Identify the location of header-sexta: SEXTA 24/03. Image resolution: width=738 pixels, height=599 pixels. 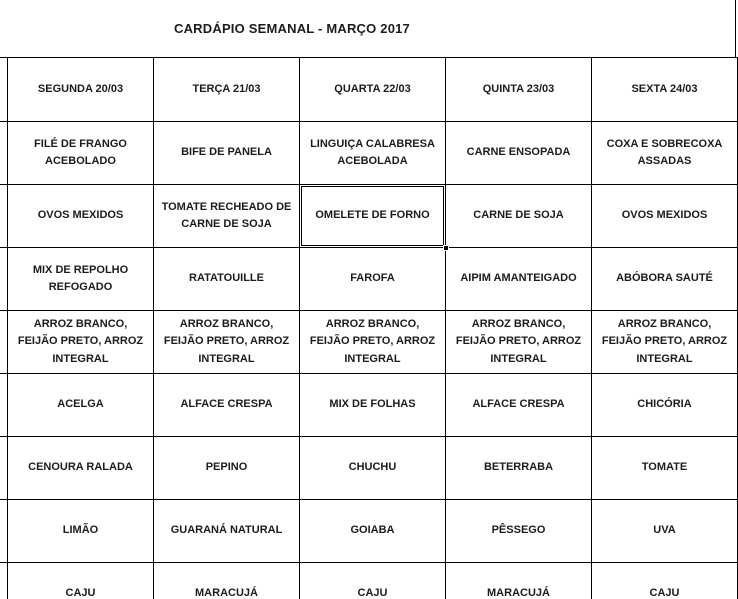
(664, 89).